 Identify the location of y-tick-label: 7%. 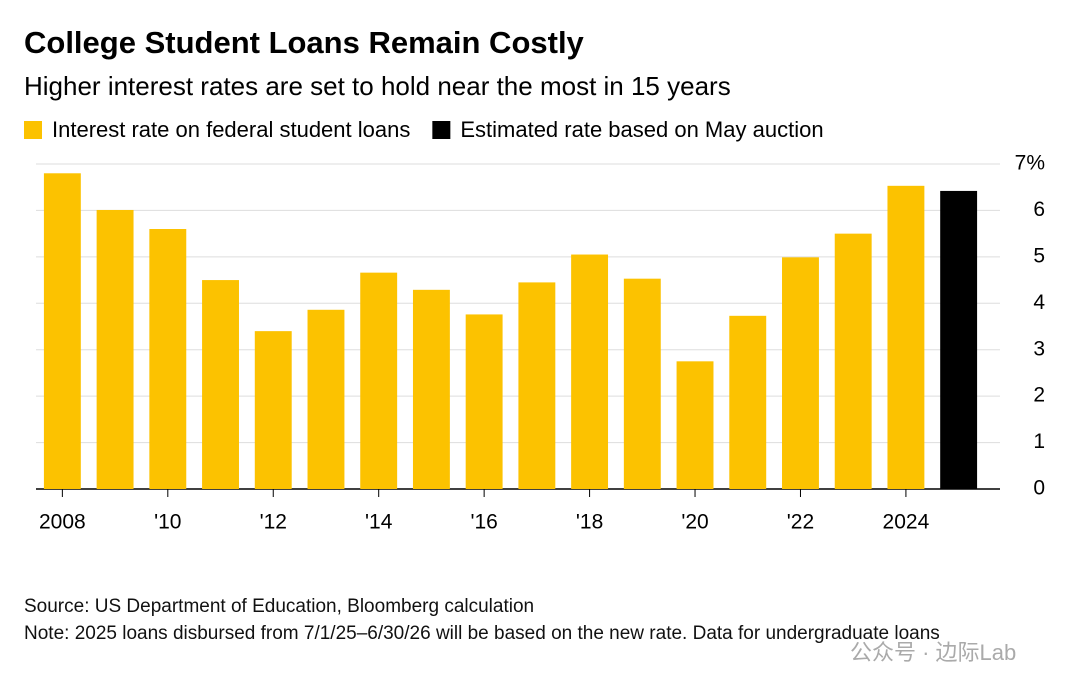
(1030, 163).